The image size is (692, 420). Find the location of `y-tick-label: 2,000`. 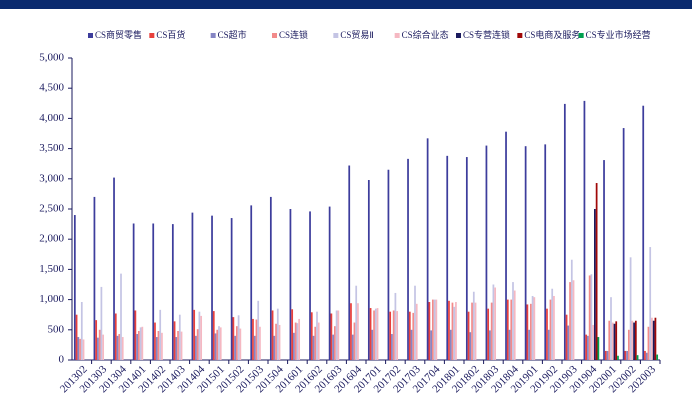

y-tick-label: 2,000 is located at coordinates (51, 239).